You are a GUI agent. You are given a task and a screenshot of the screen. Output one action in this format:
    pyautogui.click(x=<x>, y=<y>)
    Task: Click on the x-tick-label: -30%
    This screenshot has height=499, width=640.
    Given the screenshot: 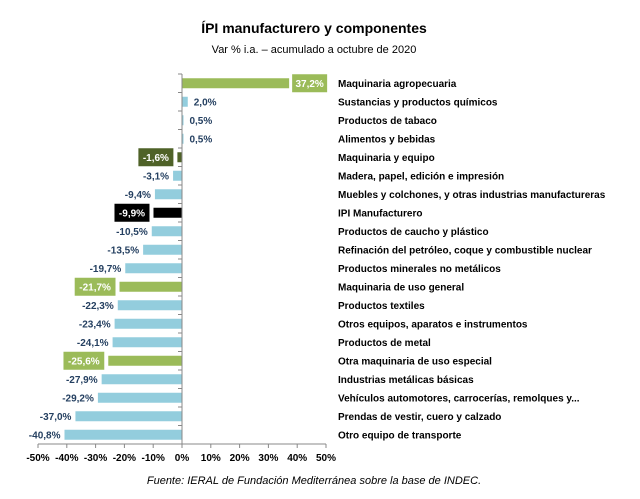 What is the action you would take?
    pyautogui.click(x=95, y=458)
    